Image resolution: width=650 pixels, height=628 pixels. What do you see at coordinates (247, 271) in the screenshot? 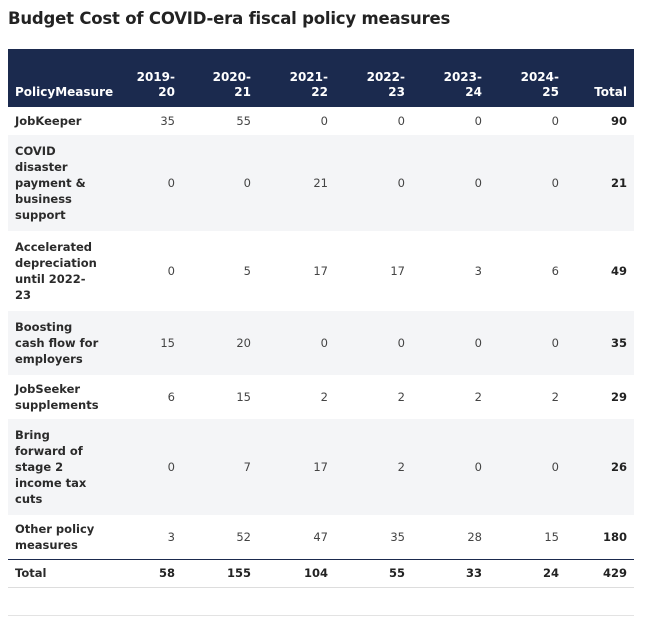
I see `row-value-cell: 5` at bounding box center [247, 271].